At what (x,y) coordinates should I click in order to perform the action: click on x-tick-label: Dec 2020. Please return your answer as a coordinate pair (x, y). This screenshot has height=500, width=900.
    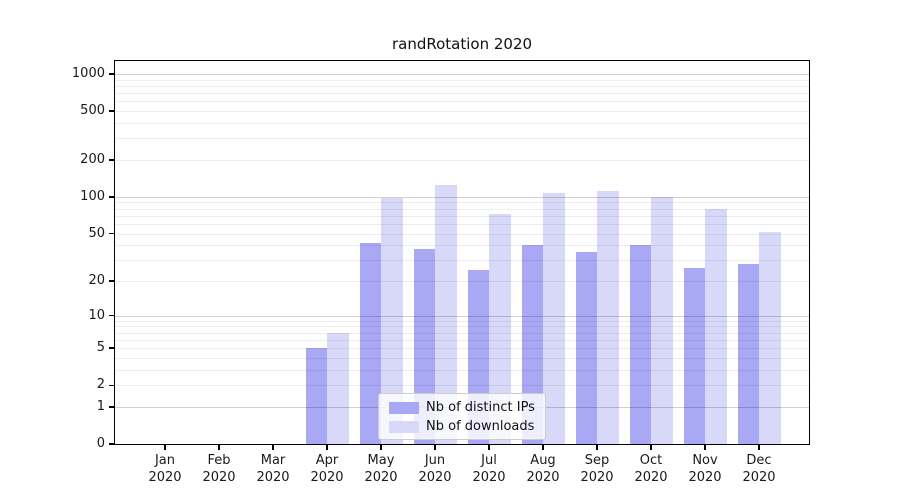
    Looking at the image, I should click on (759, 469).